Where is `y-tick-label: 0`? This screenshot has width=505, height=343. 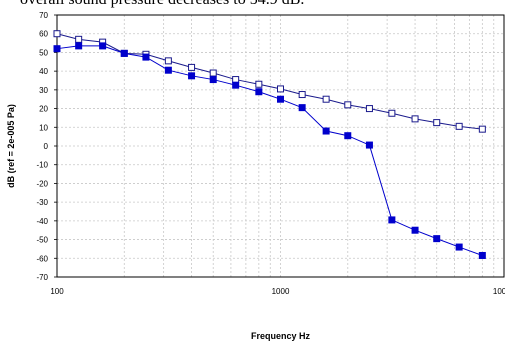 y-tick-label: 0 is located at coordinates (46, 146).